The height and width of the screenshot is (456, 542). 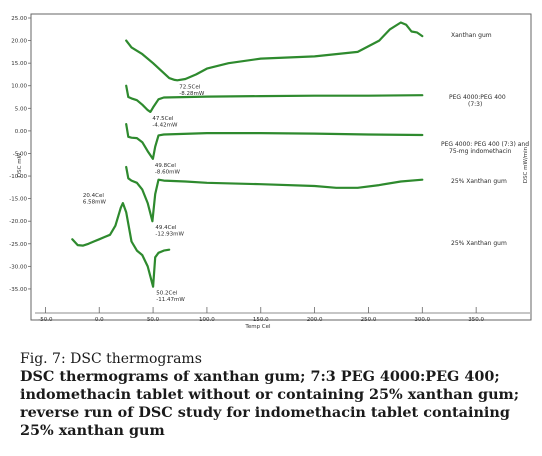 What do you see at coordinates (45, 320) in the screenshot?
I see `x-tick-label: -50.0` at bounding box center [45, 320].